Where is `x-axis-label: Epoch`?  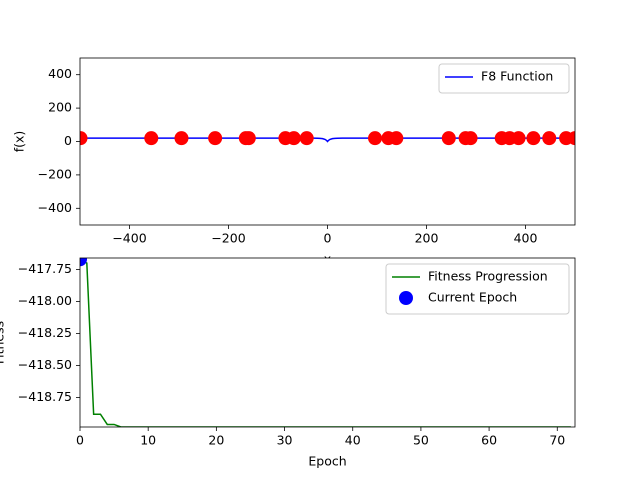
x-axis-label: Epoch is located at coordinates (327, 461).